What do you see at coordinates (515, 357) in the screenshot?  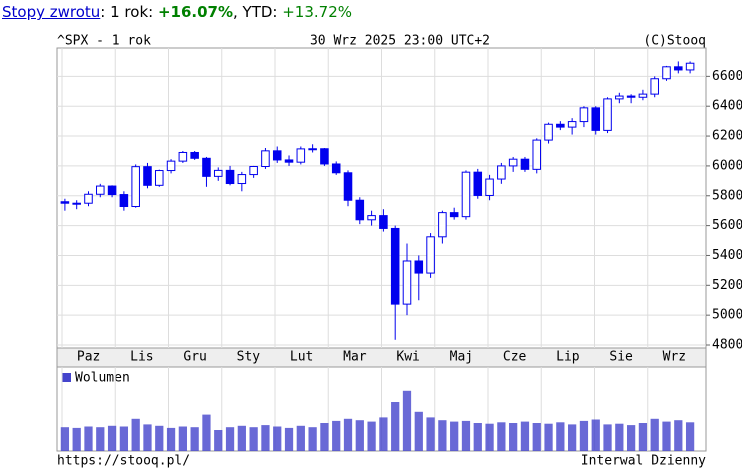 I see `x-tick-label: Cze` at bounding box center [515, 357].